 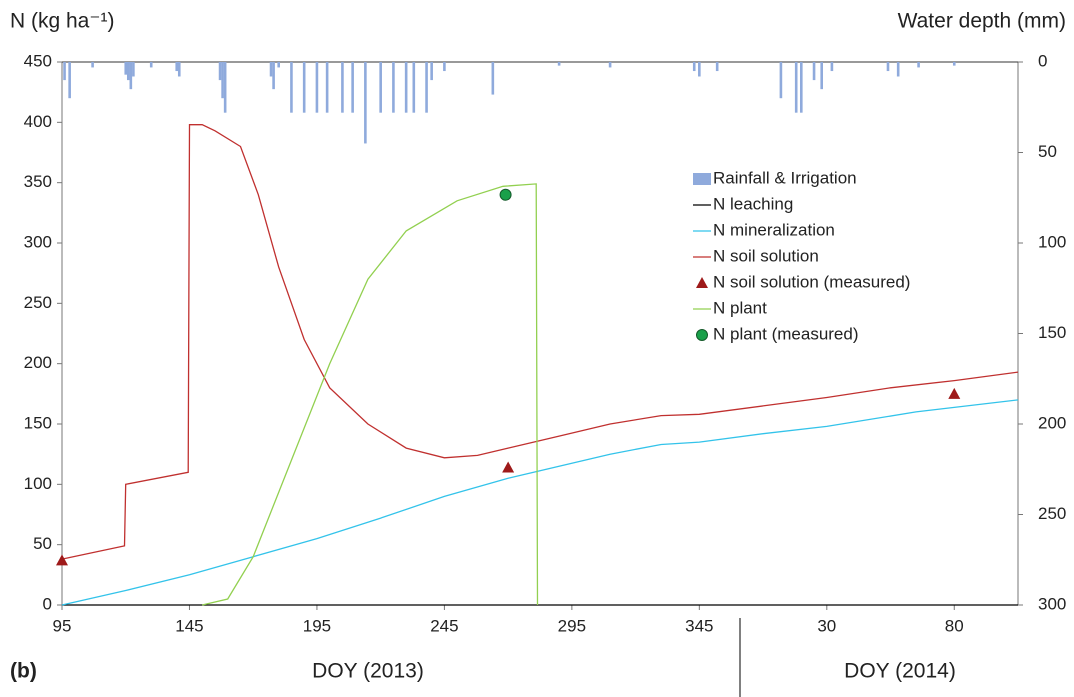 I want to click on panel-label: (b), so click(x=23, y=671).